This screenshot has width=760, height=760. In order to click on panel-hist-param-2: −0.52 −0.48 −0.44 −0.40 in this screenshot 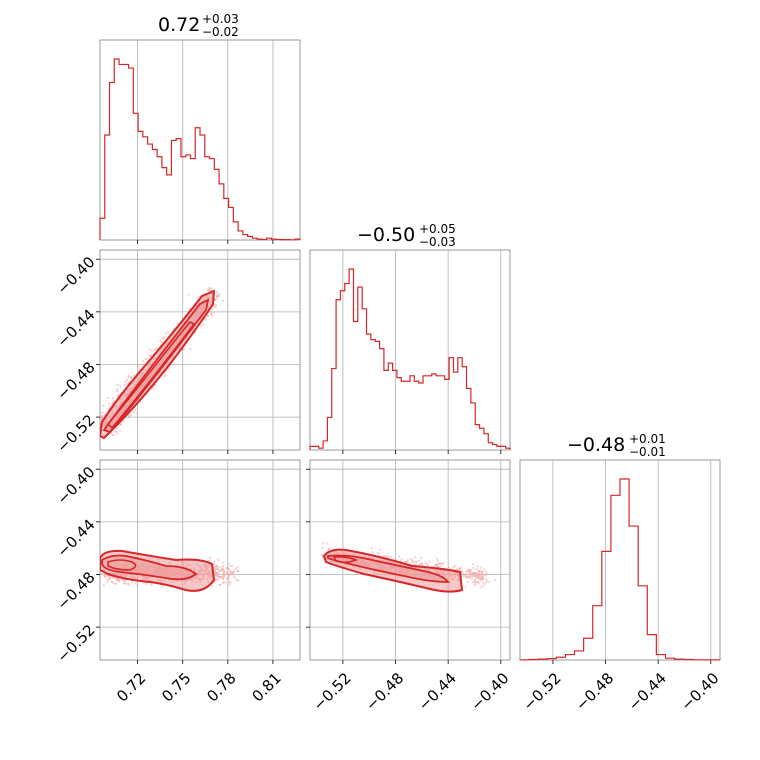, I will do `click(621, 586)`.